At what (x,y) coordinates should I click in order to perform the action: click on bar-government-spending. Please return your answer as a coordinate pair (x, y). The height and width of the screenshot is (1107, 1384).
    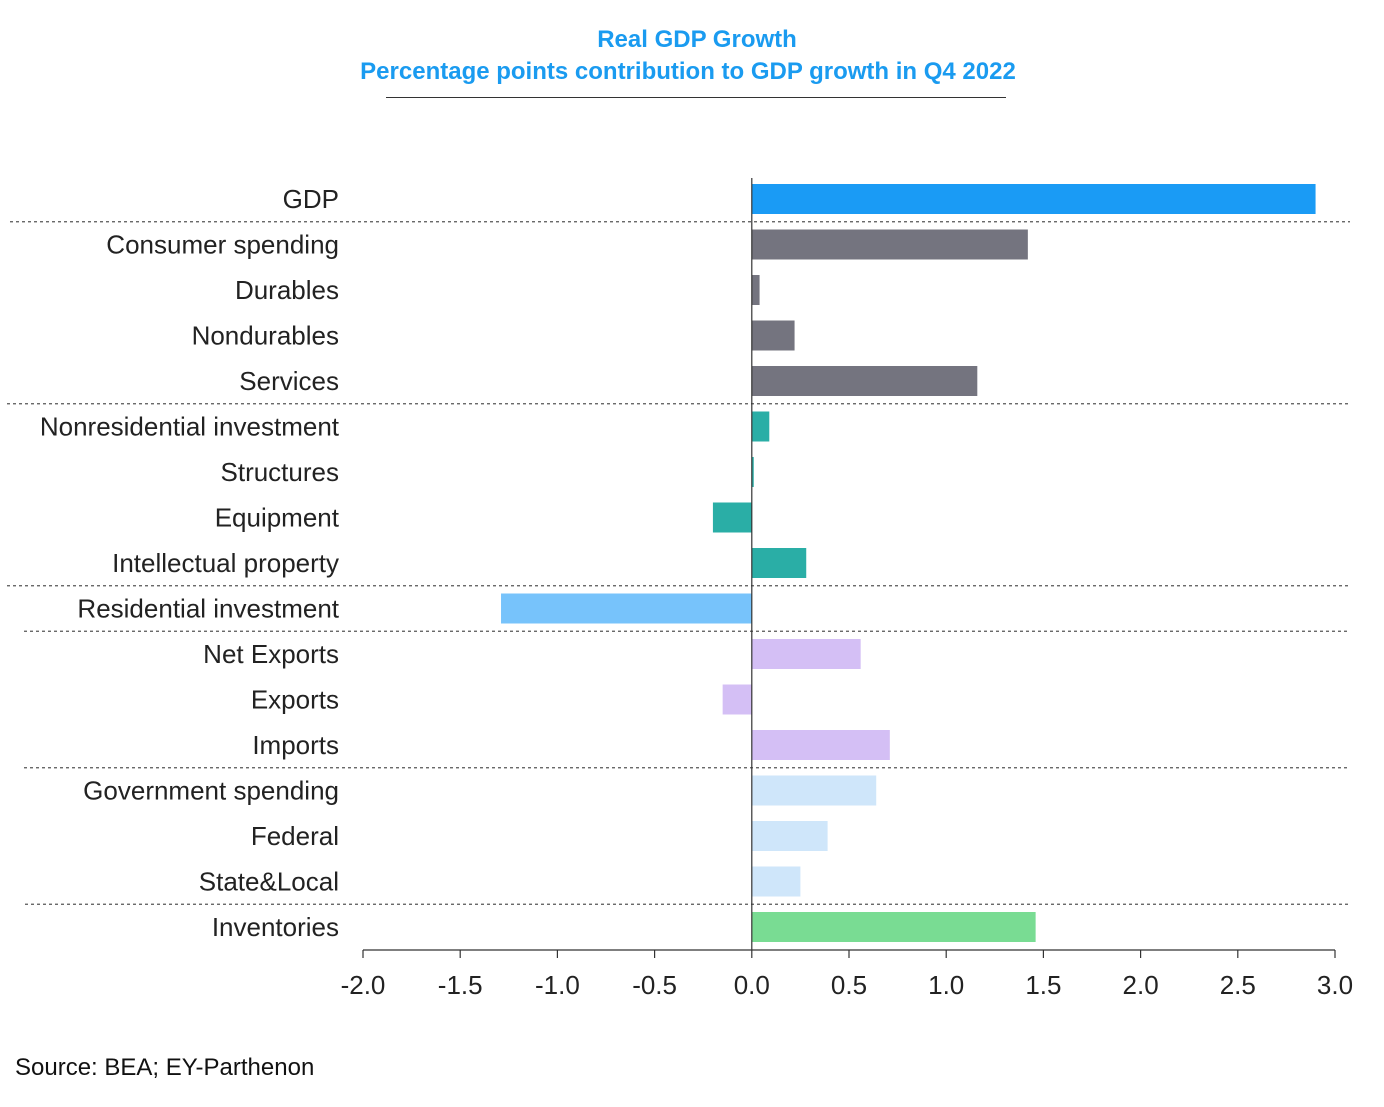
    Looking at the image, I should click on (814, 790).